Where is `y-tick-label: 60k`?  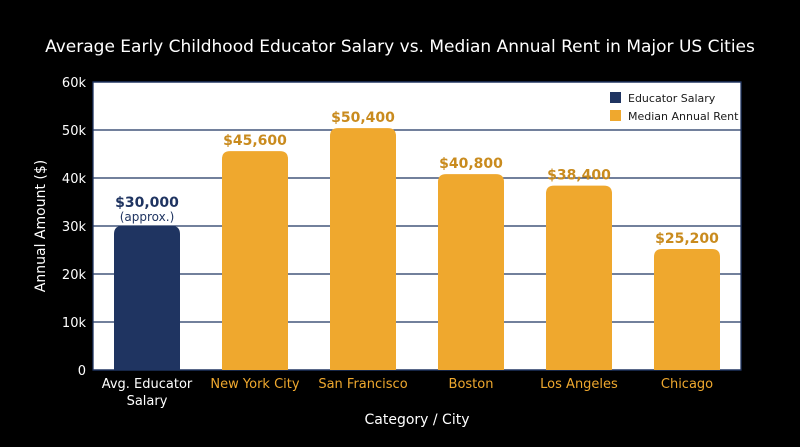
y-tick-label: 60k is located at coordinates (74, 83).